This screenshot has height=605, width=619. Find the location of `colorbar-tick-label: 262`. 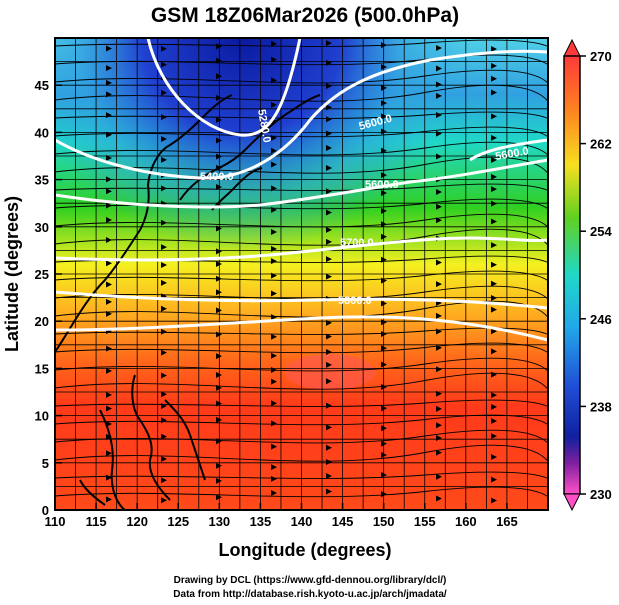

colorbar-tick-label: 262 is located at coordinates (601, 144).